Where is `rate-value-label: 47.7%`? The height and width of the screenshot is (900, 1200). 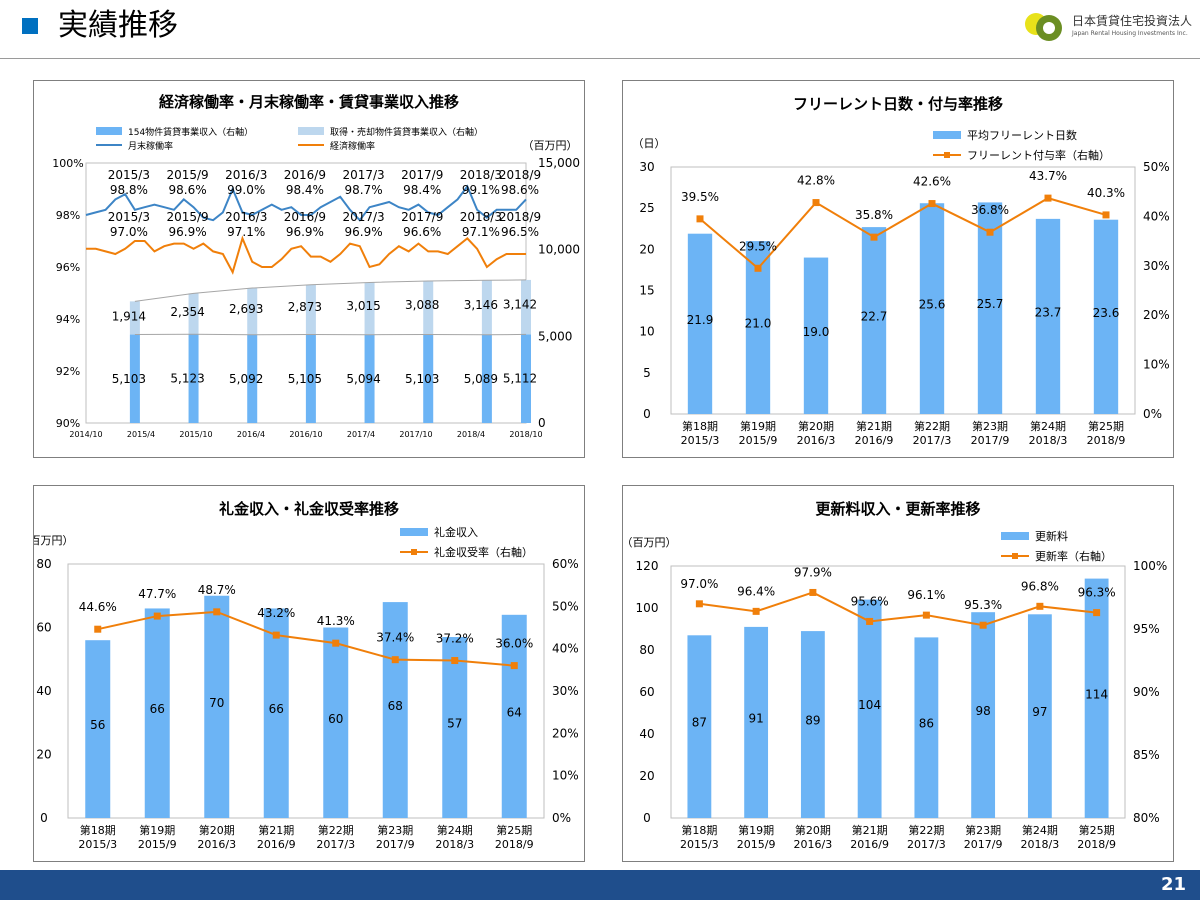 rate-value-label: 47.7% is located at coordinates (157, 594).